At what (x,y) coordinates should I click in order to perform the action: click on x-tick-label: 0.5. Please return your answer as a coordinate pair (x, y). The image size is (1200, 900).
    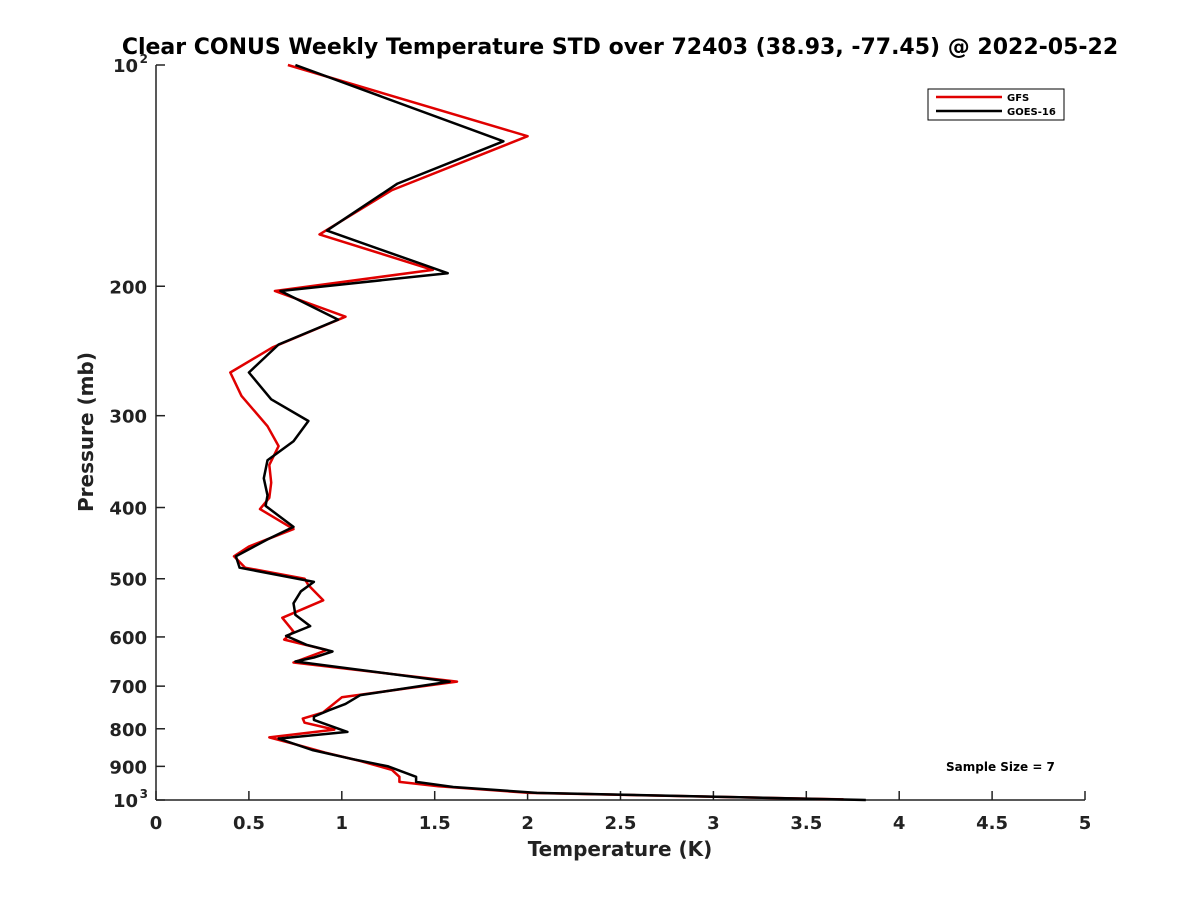
    Looking at the image, I should click on (249, 823).